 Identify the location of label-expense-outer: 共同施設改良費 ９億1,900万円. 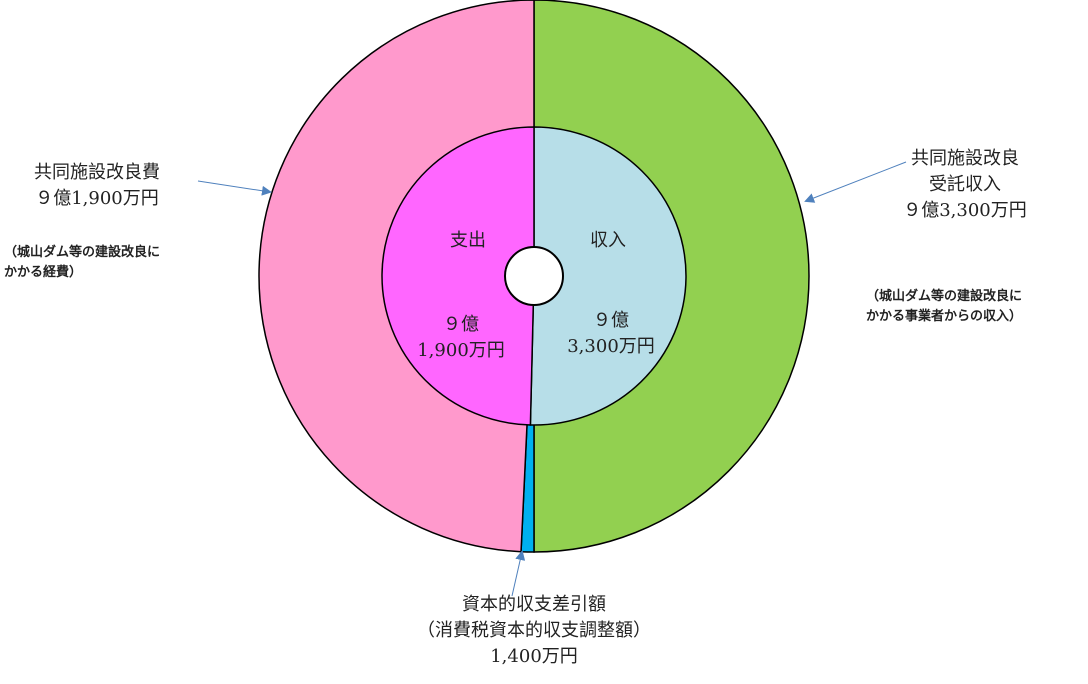
(97, 186).